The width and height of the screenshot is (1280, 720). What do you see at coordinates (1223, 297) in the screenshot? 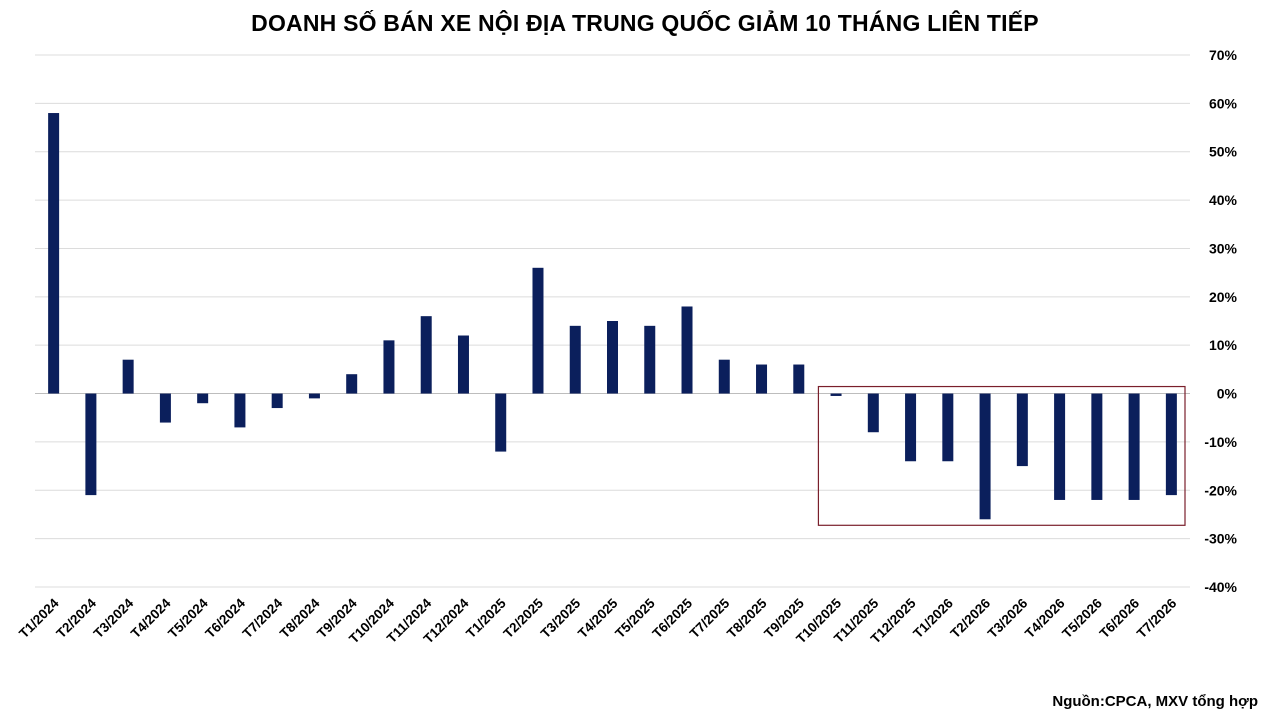
I see `y-tick-label: 20%` at bounding box center [1223, 297].